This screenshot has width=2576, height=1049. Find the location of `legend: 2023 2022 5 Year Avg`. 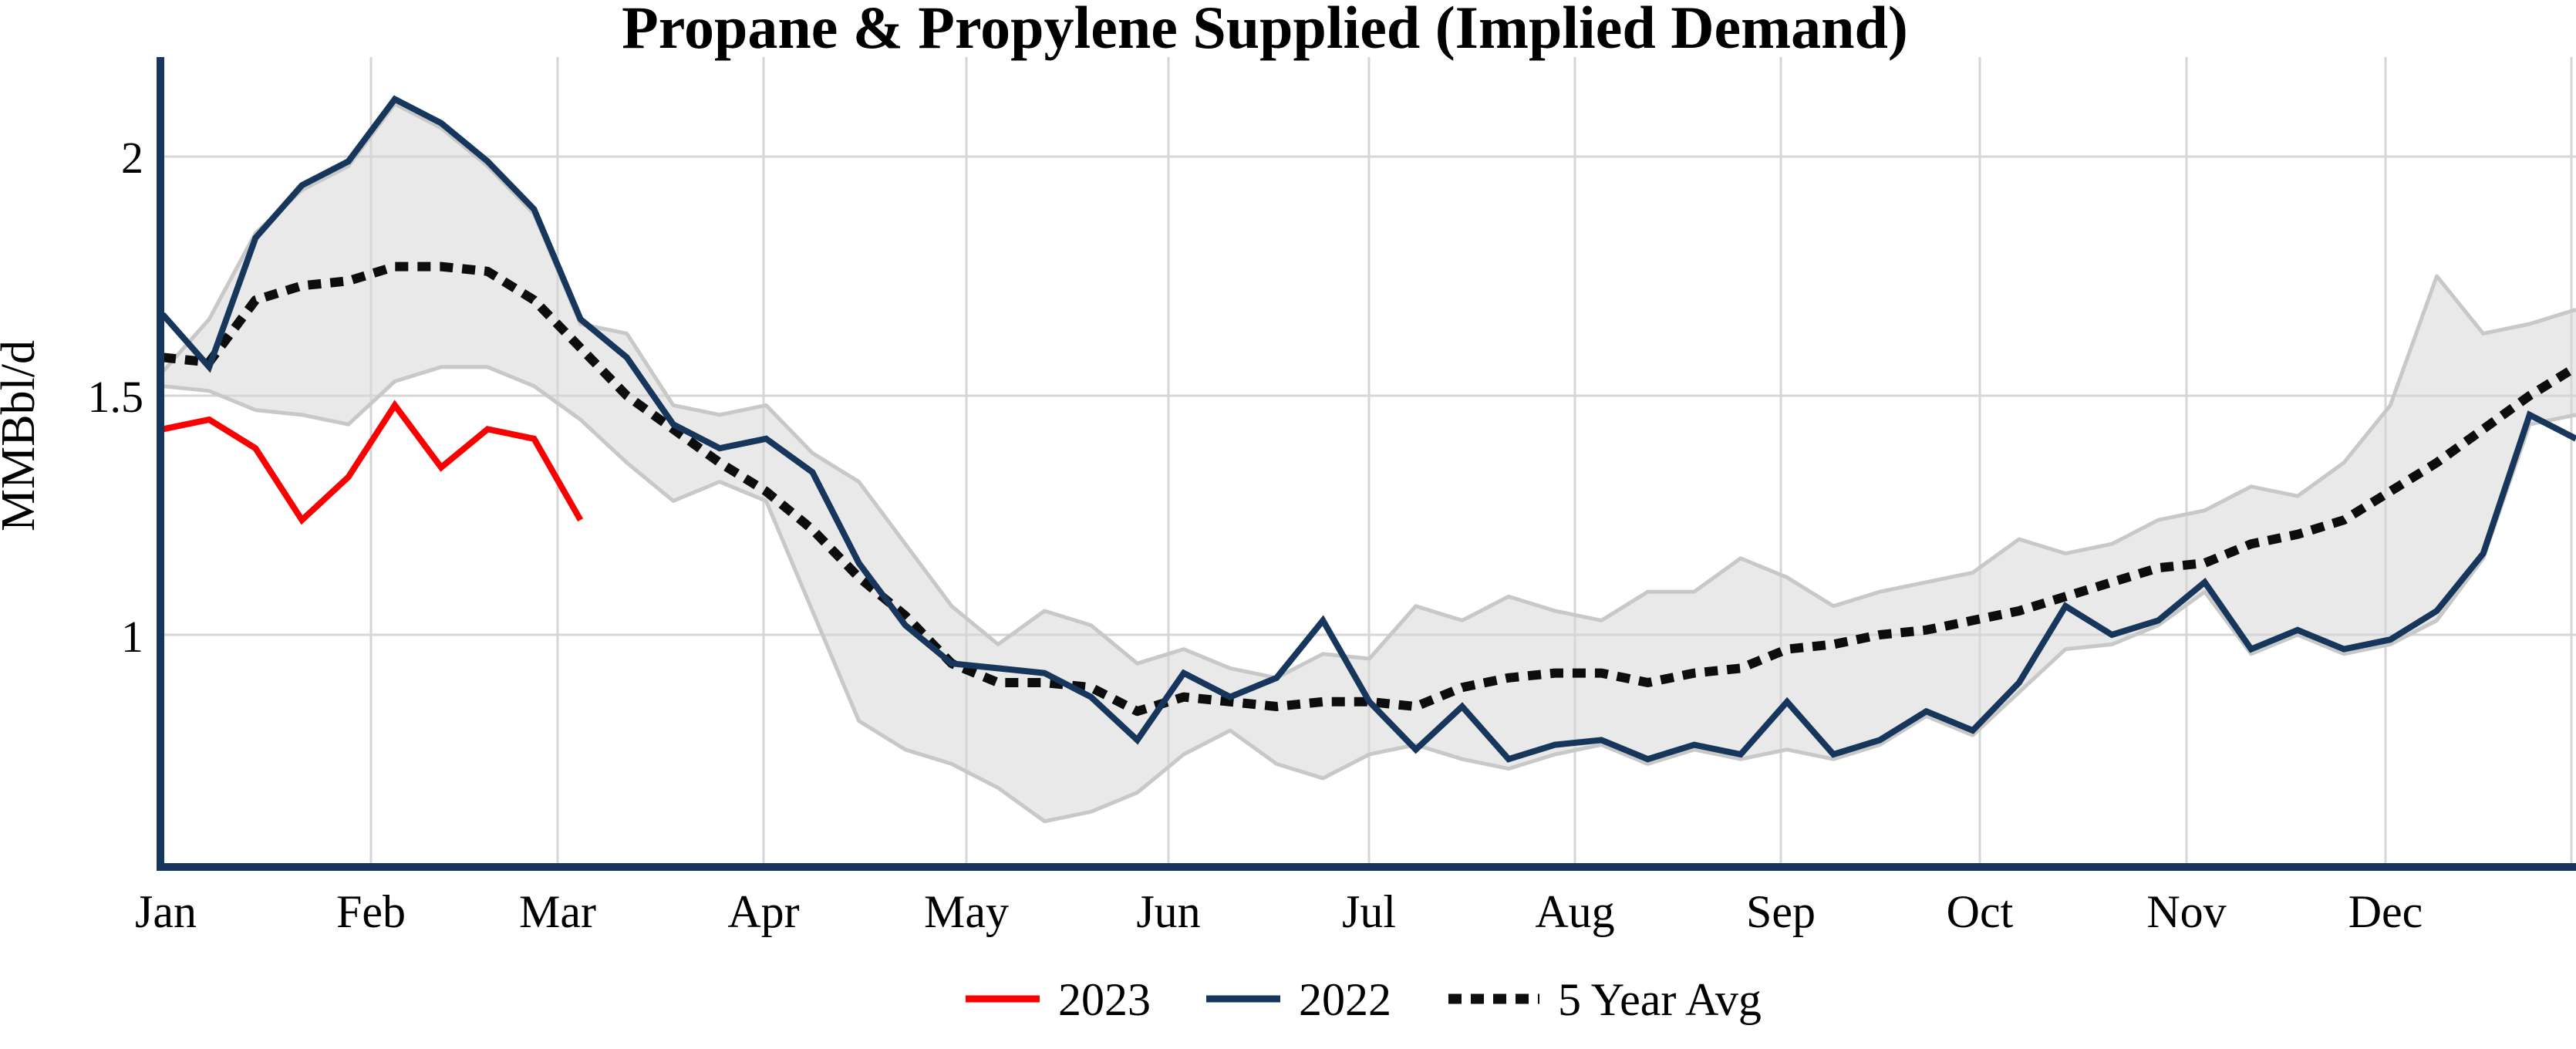

legend: 2023 2022 5 Year Avg is located at coordinates (1364, 999).